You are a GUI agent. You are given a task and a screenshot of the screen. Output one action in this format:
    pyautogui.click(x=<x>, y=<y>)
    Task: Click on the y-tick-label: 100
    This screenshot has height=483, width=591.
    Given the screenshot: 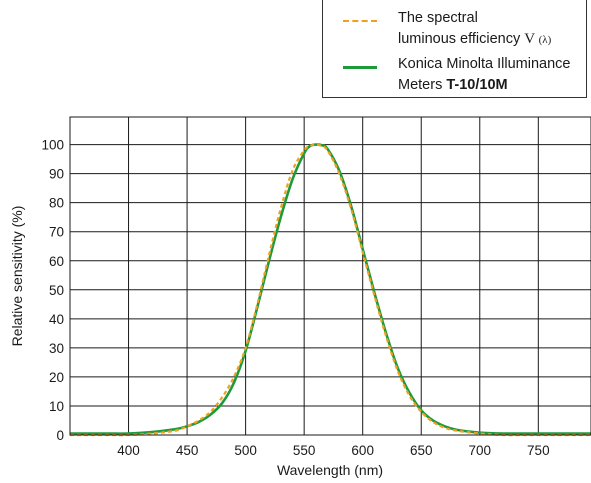 What is the action you would take?
    pyautogui.click(x=52, y=145)
    